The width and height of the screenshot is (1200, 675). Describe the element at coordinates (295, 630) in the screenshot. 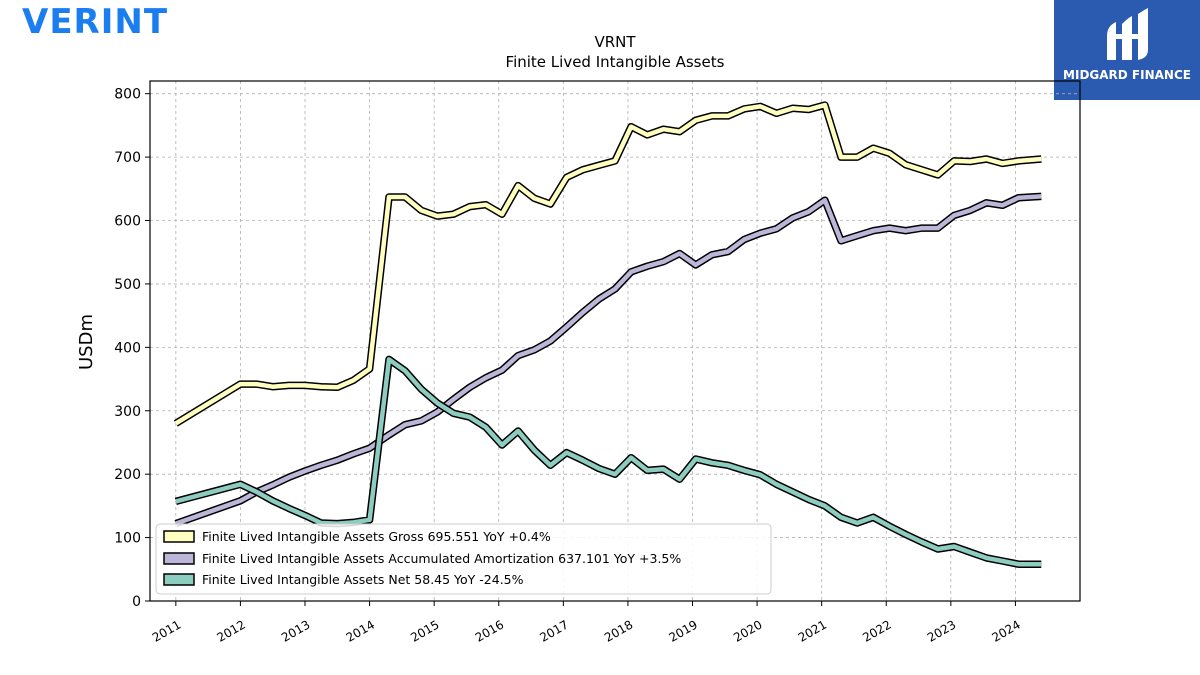

I see `x-tick-label: 2013` at that location.